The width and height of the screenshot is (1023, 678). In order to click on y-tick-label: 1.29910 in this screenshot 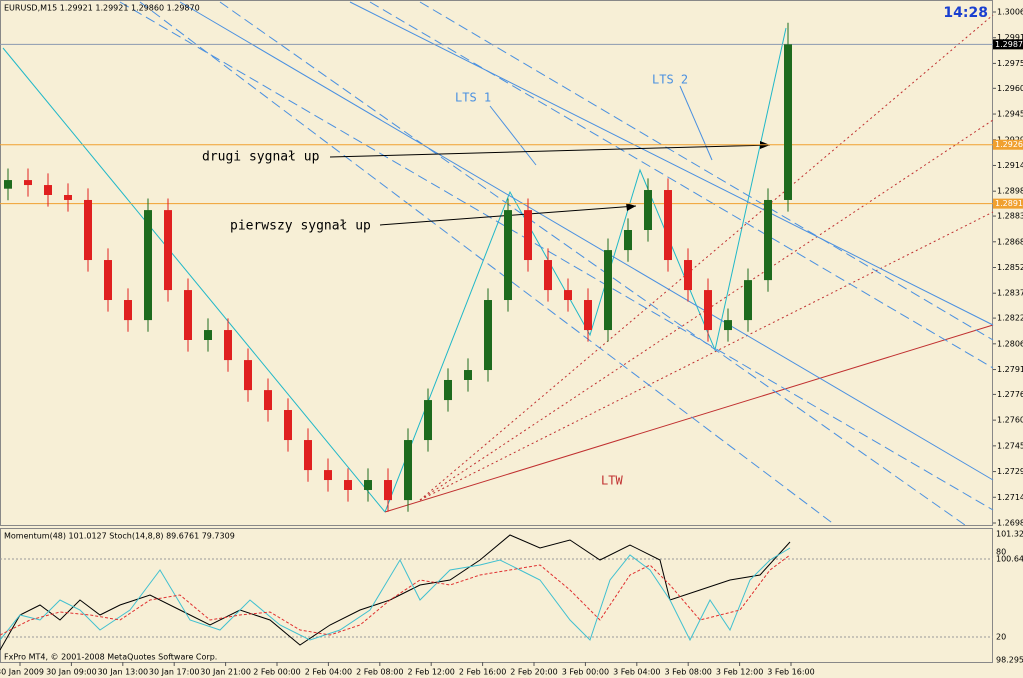, I will do `click(1010, 37)`.